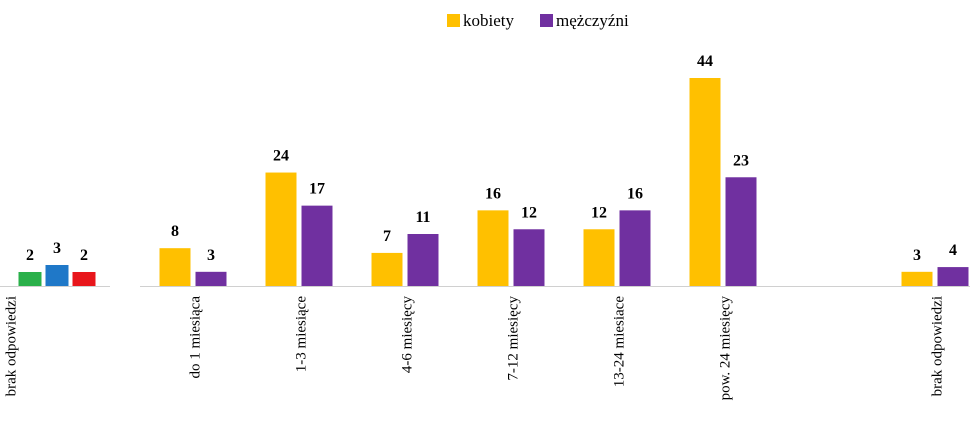 Image resolution: width=970 pixels, height=443 pixels. Describe the element at coordinates (741, 160) in the screenshot. I see `data-label: 23` at that location.